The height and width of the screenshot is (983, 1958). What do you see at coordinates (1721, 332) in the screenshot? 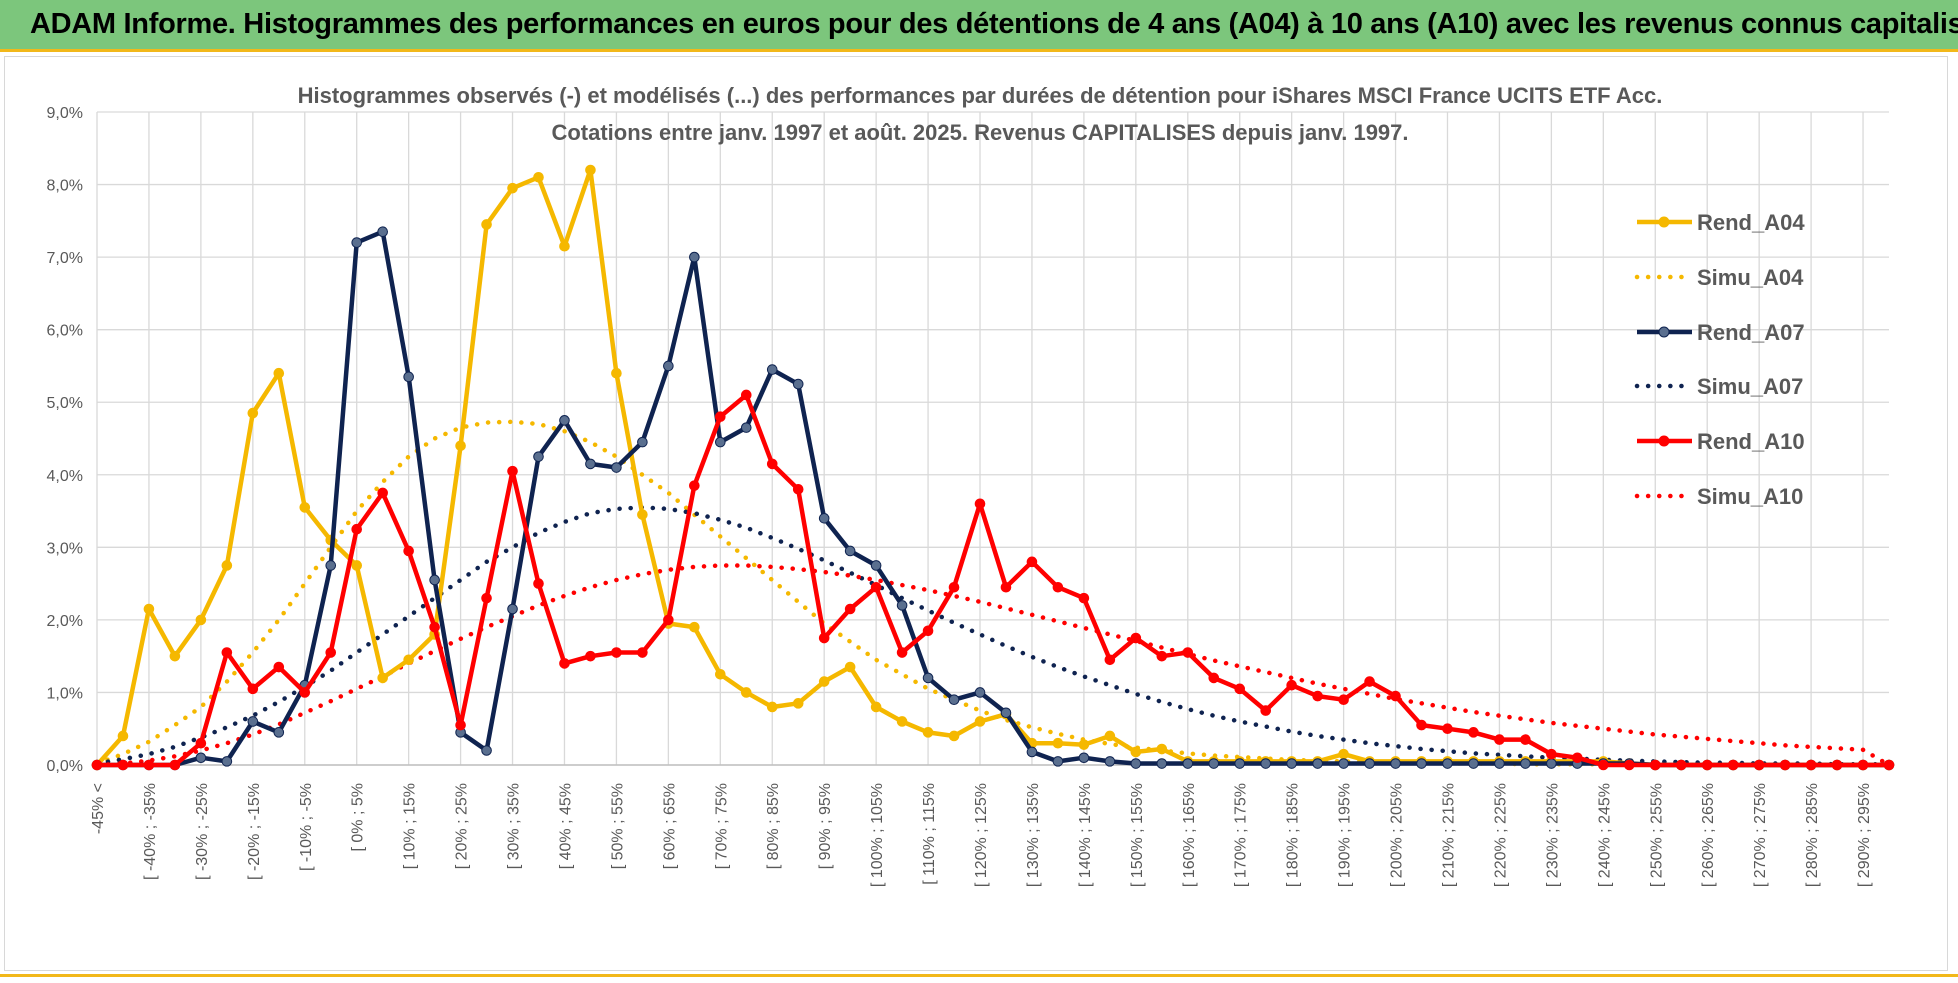
I see `legend-item-rend-a07: Rend_A07` at bounding box center [1721, 332].